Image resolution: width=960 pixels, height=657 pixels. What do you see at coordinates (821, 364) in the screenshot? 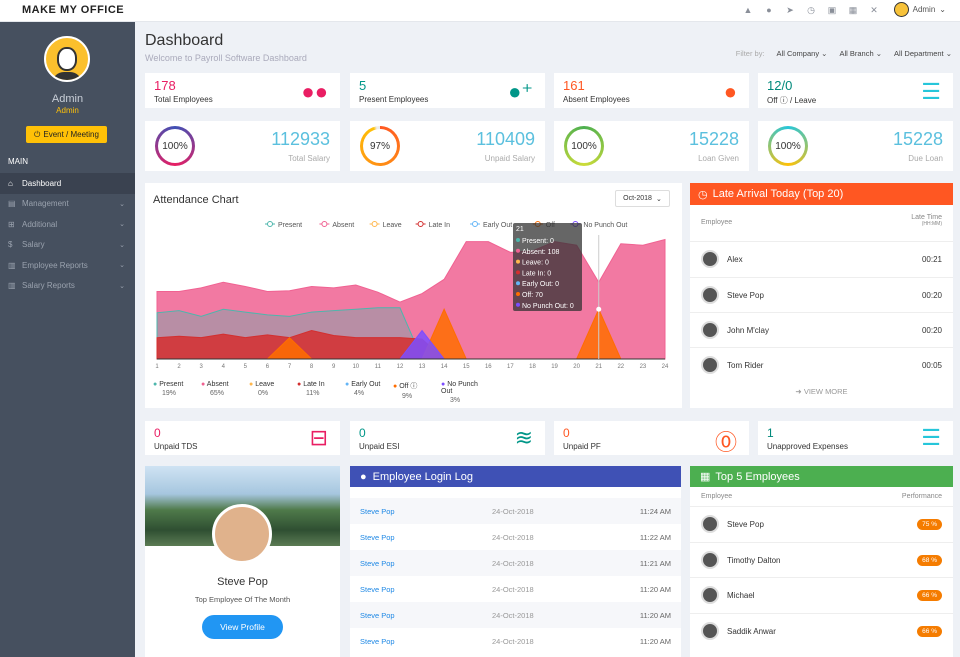
I see `list-item: Tom Rider 00:05` at bounding box center [821, 364].